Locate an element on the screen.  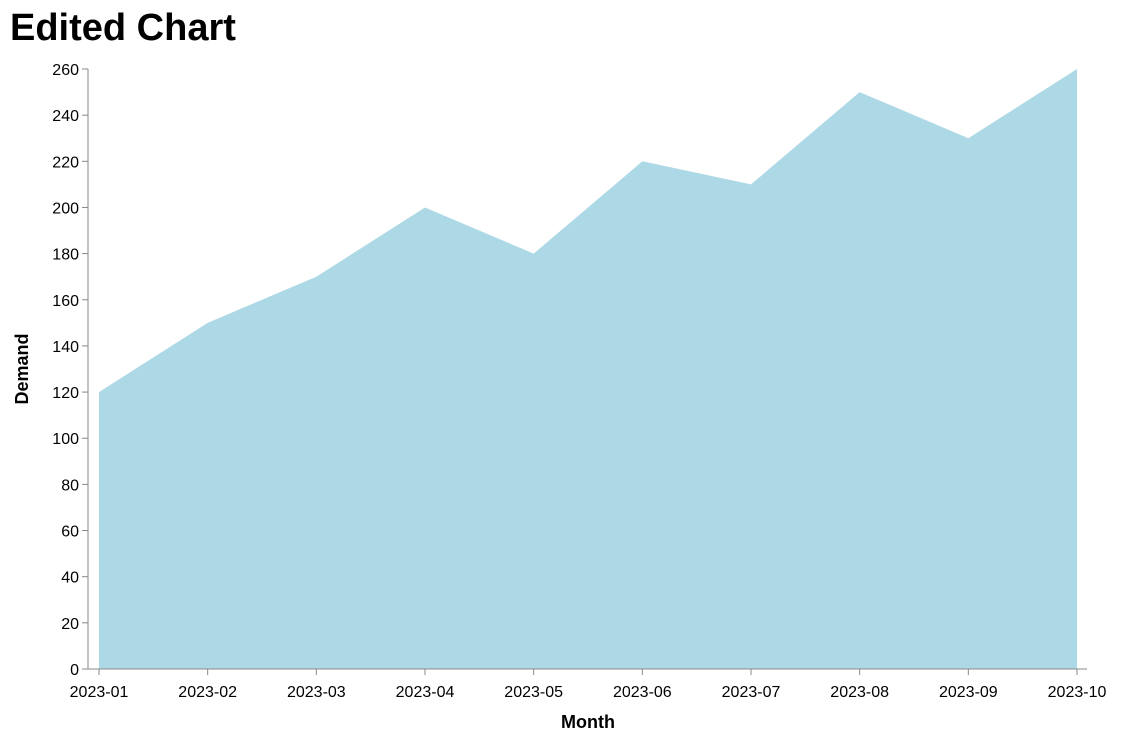
x-tick-label: 2023-06 is located at coordinates (642, 692).